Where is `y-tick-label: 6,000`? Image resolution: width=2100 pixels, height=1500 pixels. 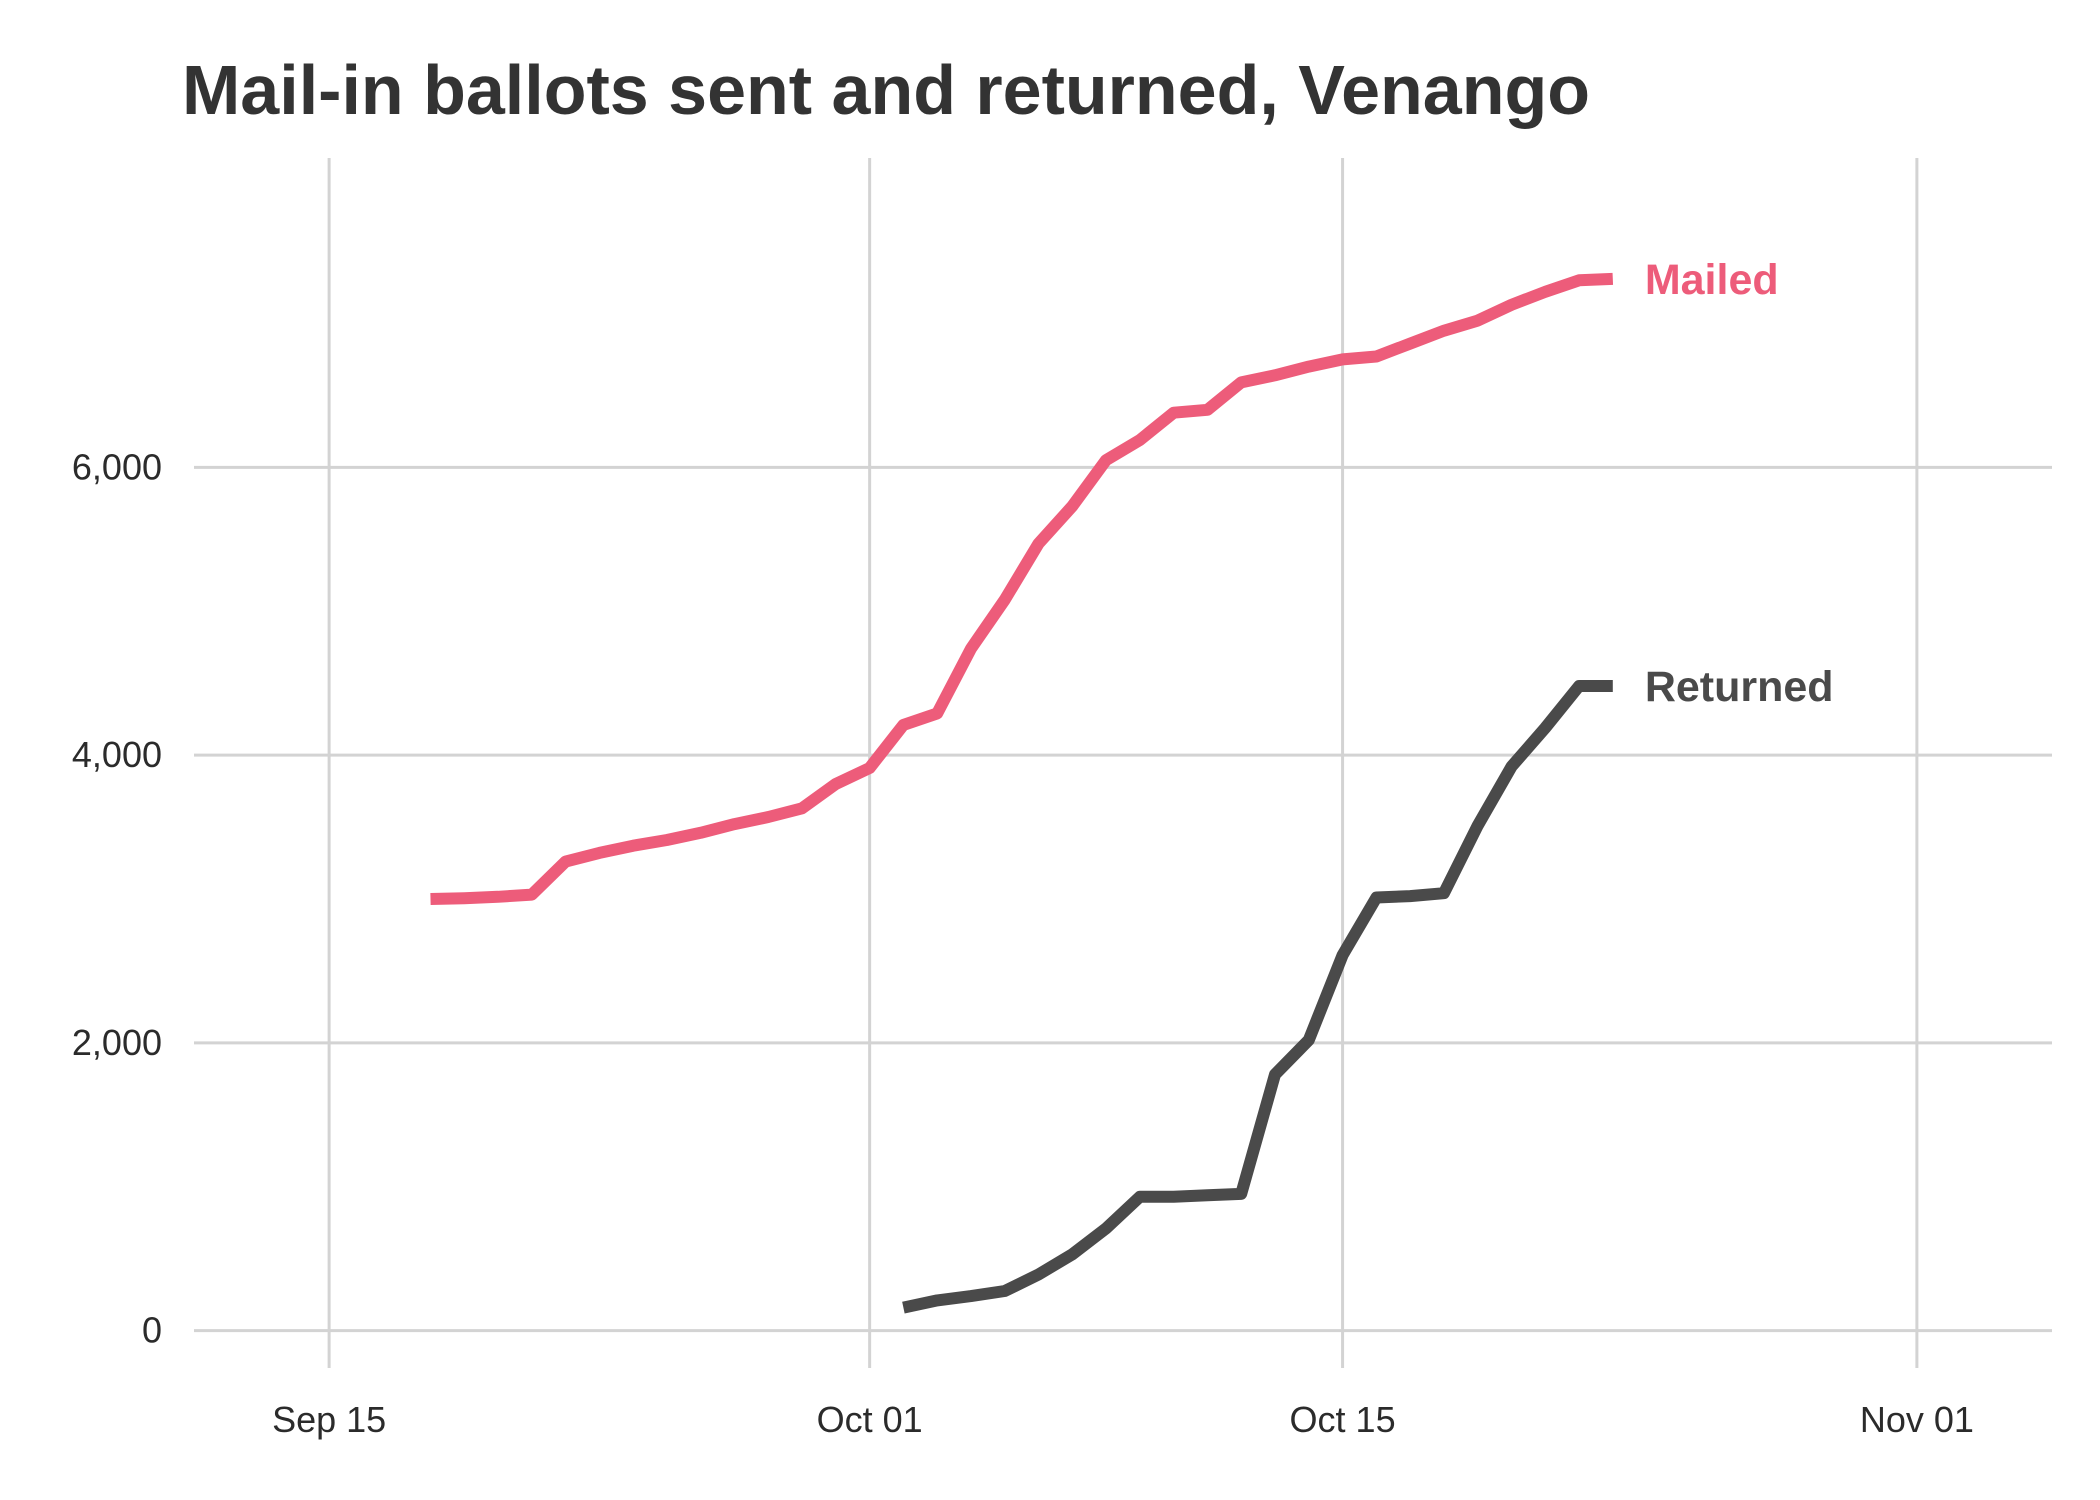 y-tick-label: 6,000 is located at coordinates (117, 466).